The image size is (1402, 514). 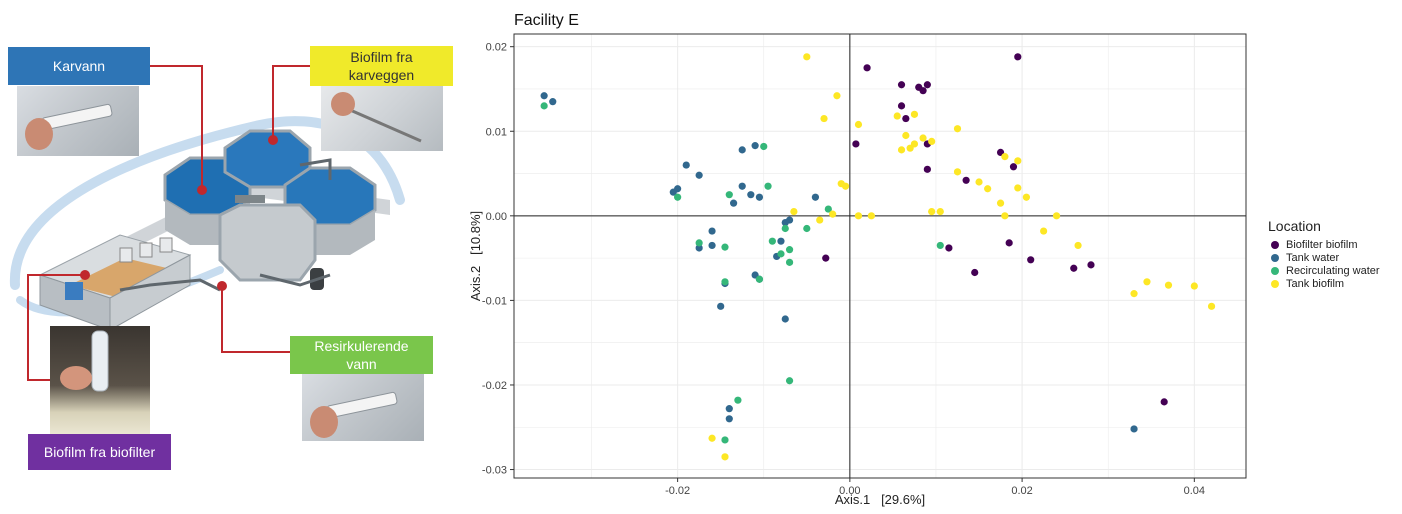 I want to click on callout-biofilm-biofilter: Biofilm fra biofilter, so click(x=99, y=452).